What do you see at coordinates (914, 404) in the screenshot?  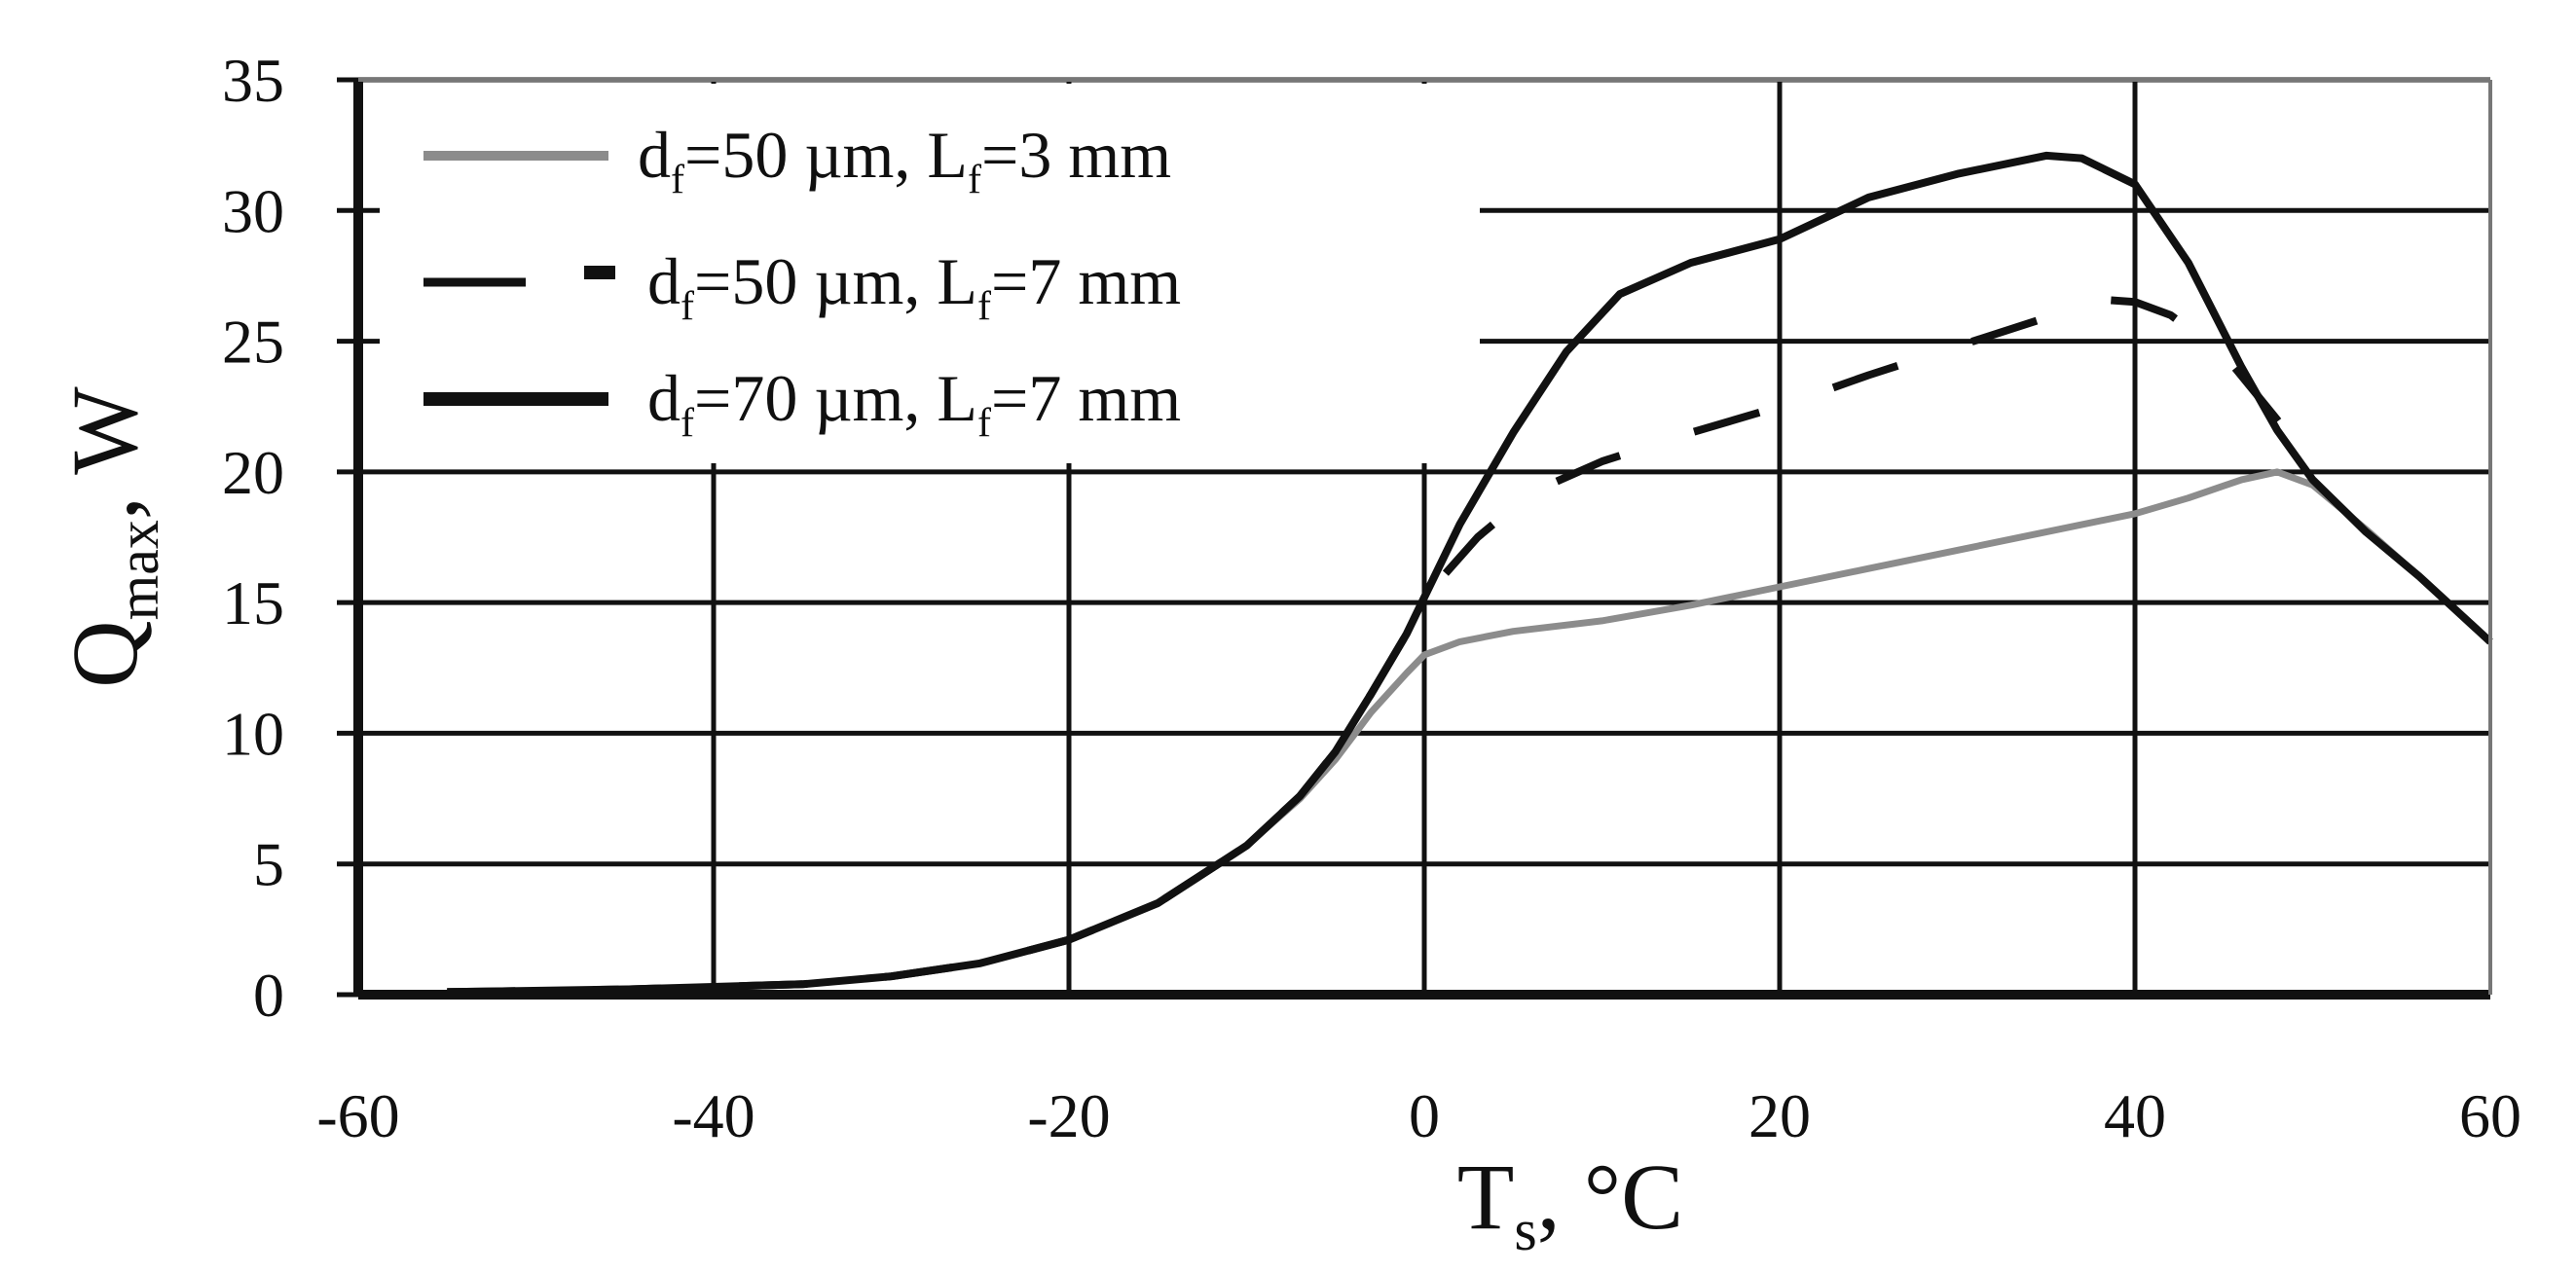 I see `legend-label-3: df=70 µm, Lf=7 mm` at bounding box center [914, 404].